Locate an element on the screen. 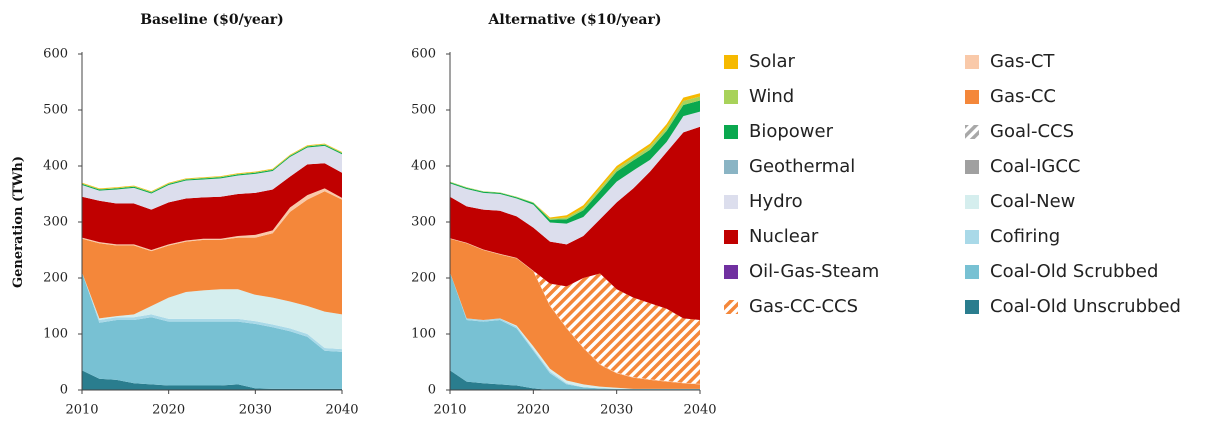 The width and height of the screenshot is (1225, 421). area: Gas-CC is located at coordinates (575, 313).